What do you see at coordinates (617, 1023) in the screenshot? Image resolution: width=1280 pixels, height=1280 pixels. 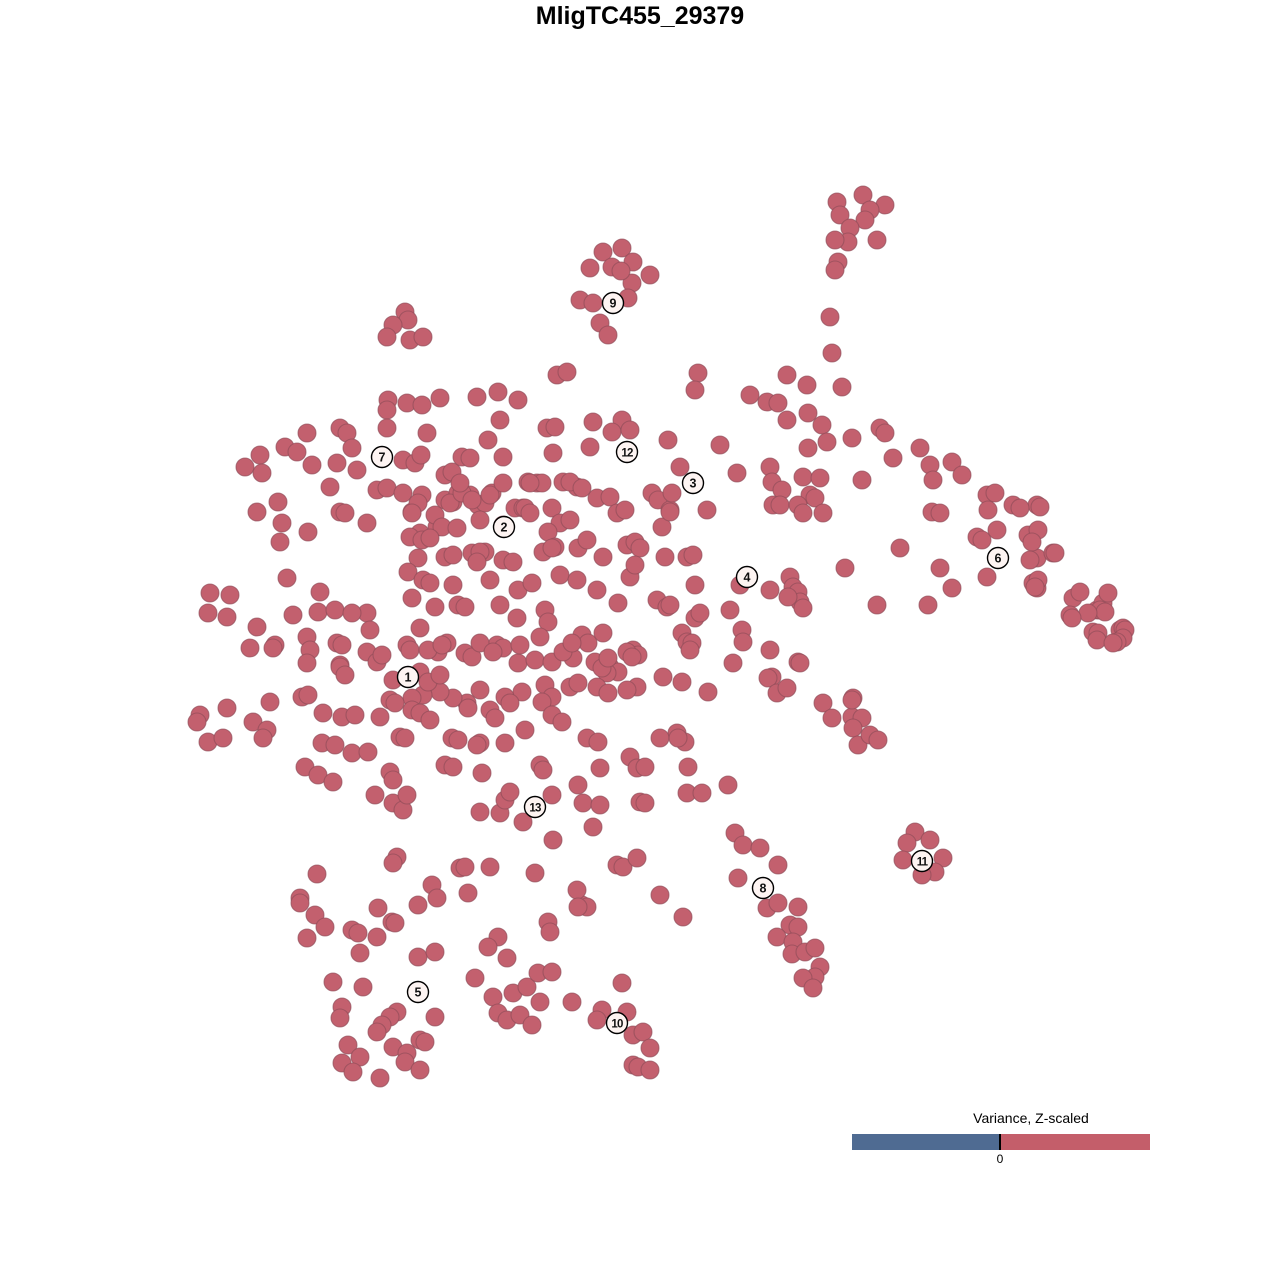 I see `cluster-label-10: 10` at bounding box center [617, 1023].